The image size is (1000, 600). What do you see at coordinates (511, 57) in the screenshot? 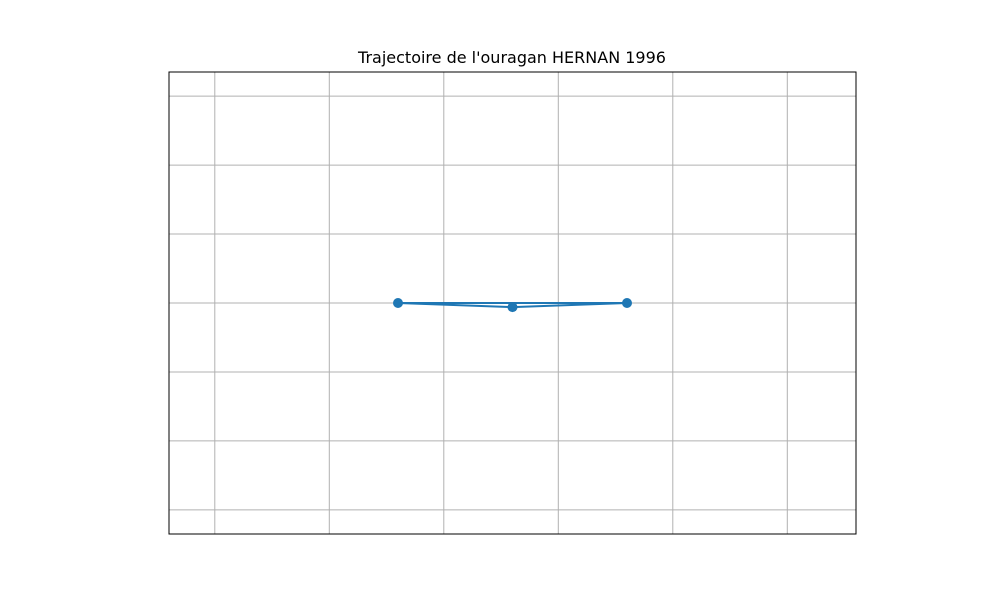
I see `chart-title: Trajectoire de l'ouragan HERNAN 1996` at bounding box center [511, 57].